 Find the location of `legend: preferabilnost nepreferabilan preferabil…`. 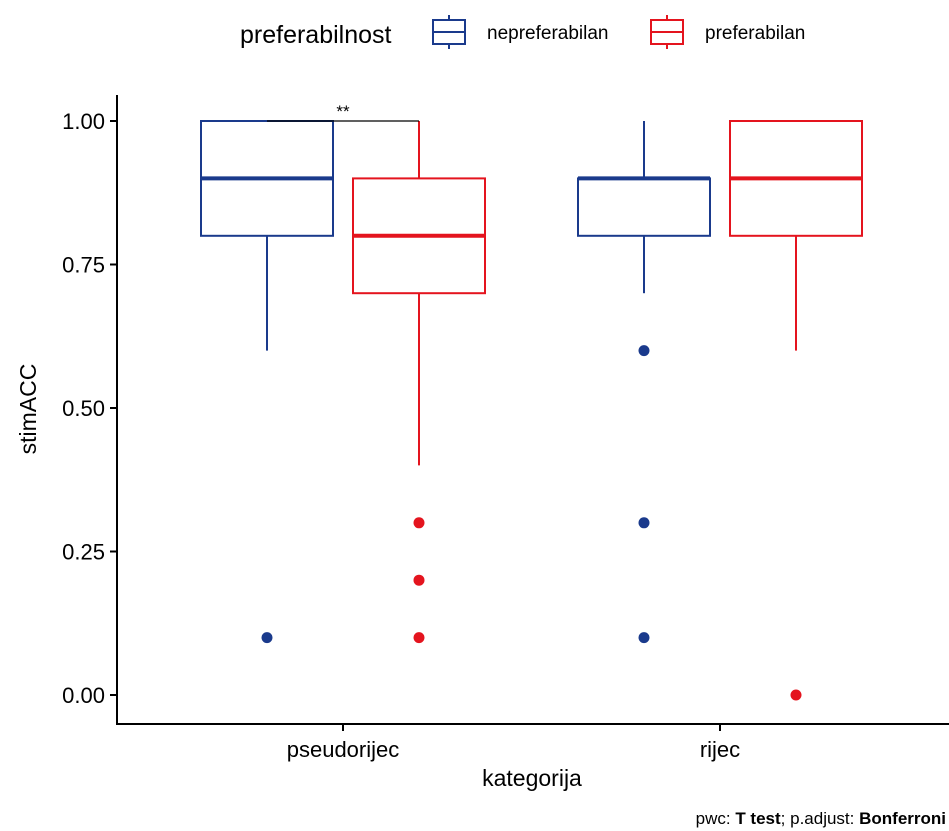

legend: preferabilnost nepreferabilan preferabil… is located at coordinates (522, 32).